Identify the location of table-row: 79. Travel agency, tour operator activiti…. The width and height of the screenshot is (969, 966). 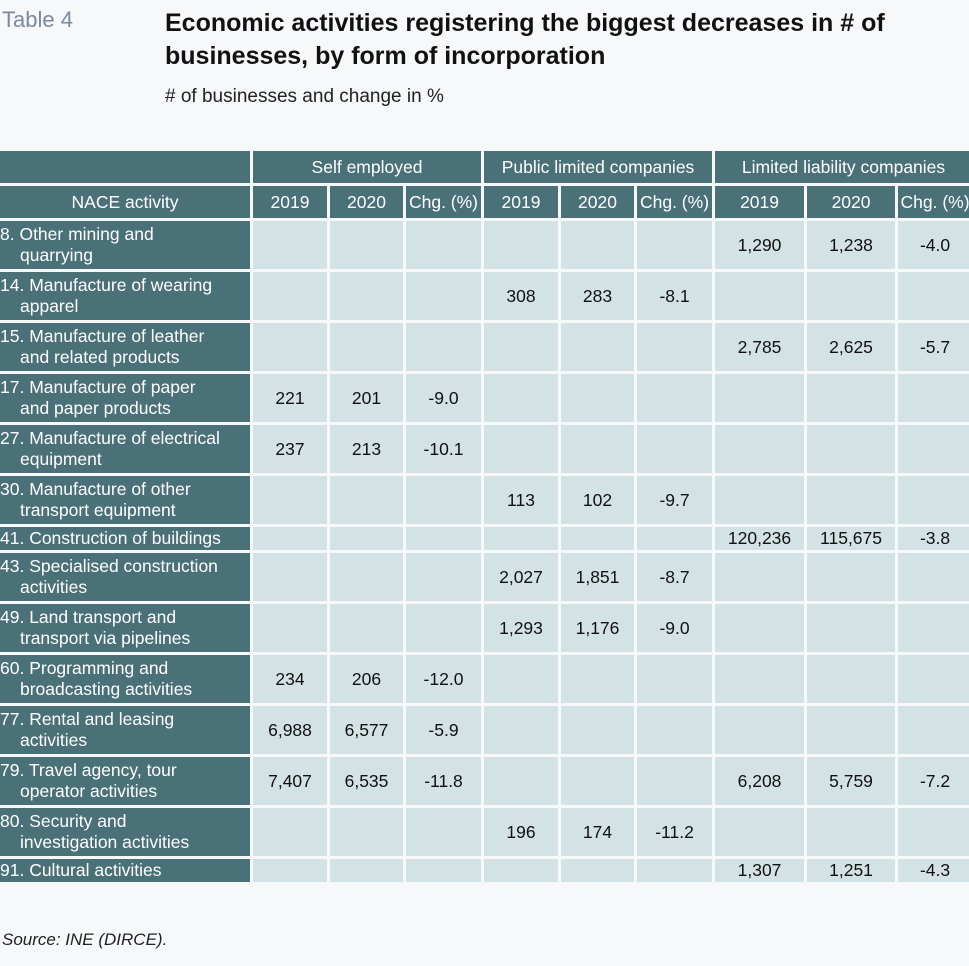
(484, 781).